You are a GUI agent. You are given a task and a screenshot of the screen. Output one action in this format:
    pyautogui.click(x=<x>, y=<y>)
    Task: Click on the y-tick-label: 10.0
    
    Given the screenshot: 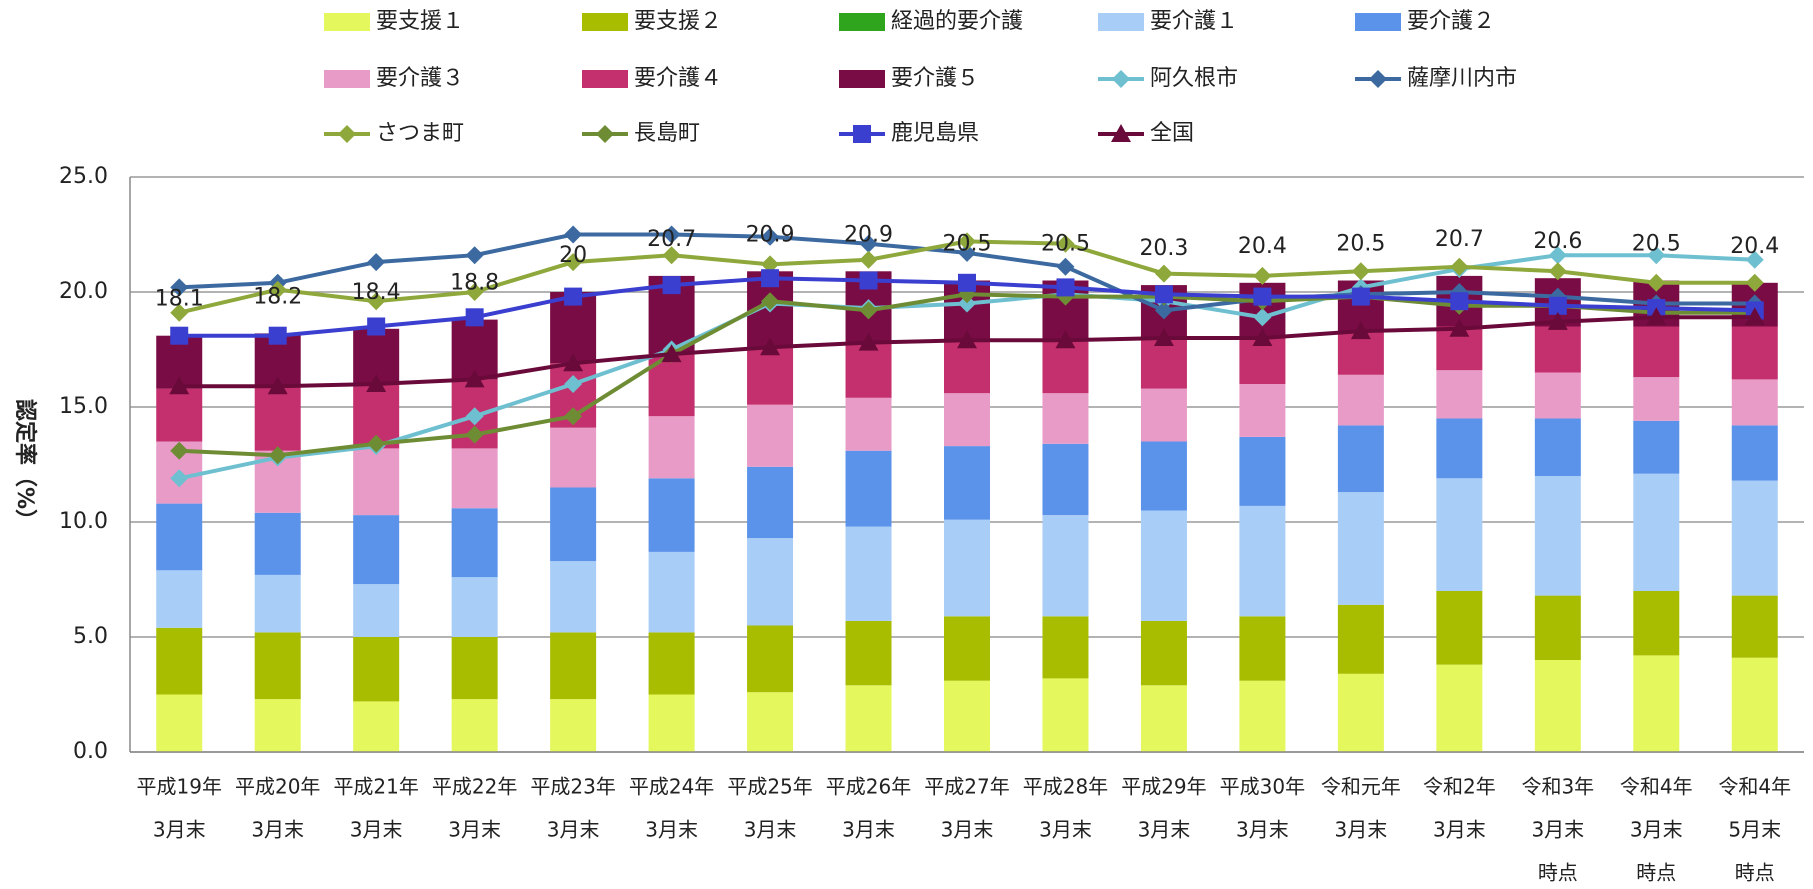 What is the action you would take?
    pyautogui.click(x=83, y=521)
    